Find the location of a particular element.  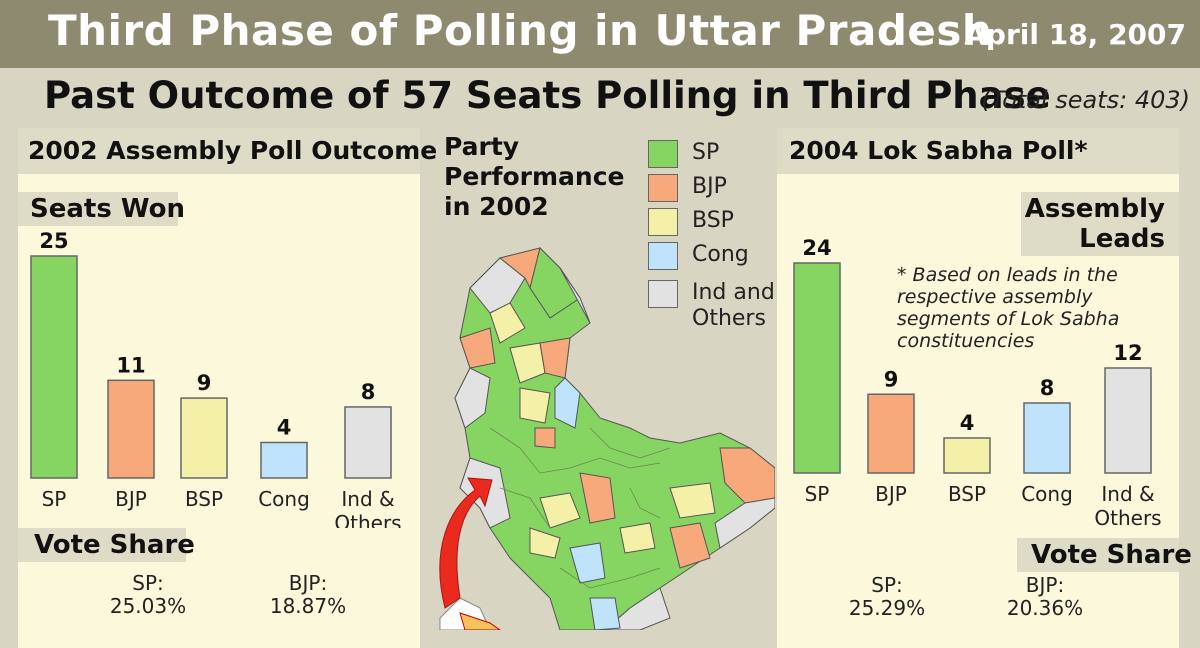

date-label: April 18, 2007 is located at coordinates (1075, 34).